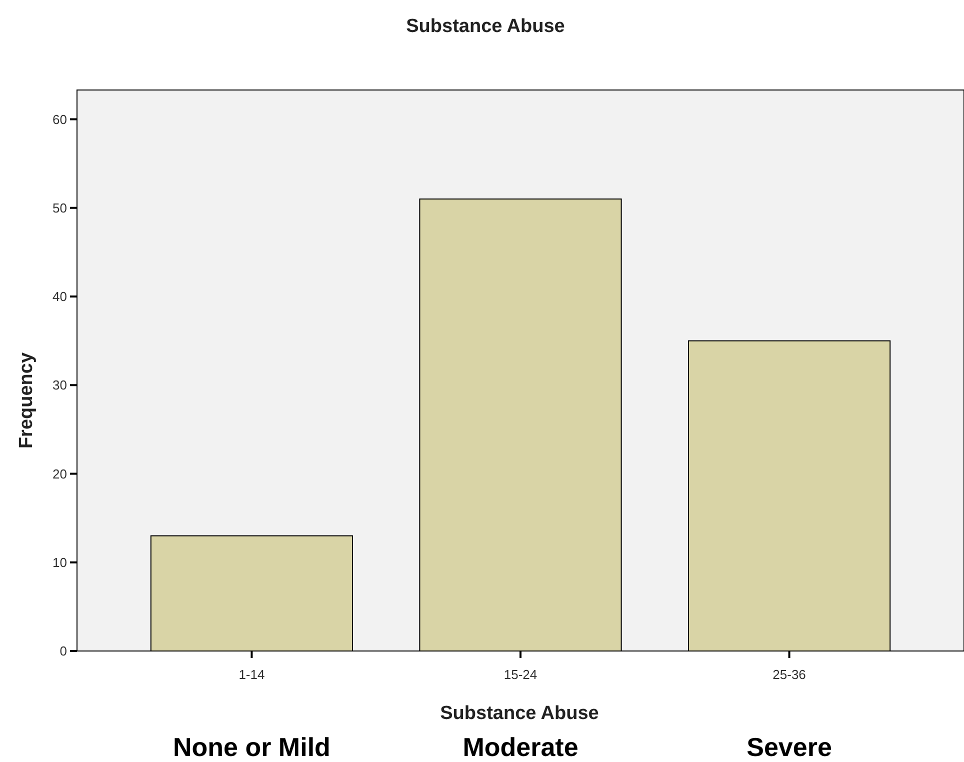 The height and width of the screenshot is (762, 964). I want to click on y-tick-label: 60, so click(59, 119).